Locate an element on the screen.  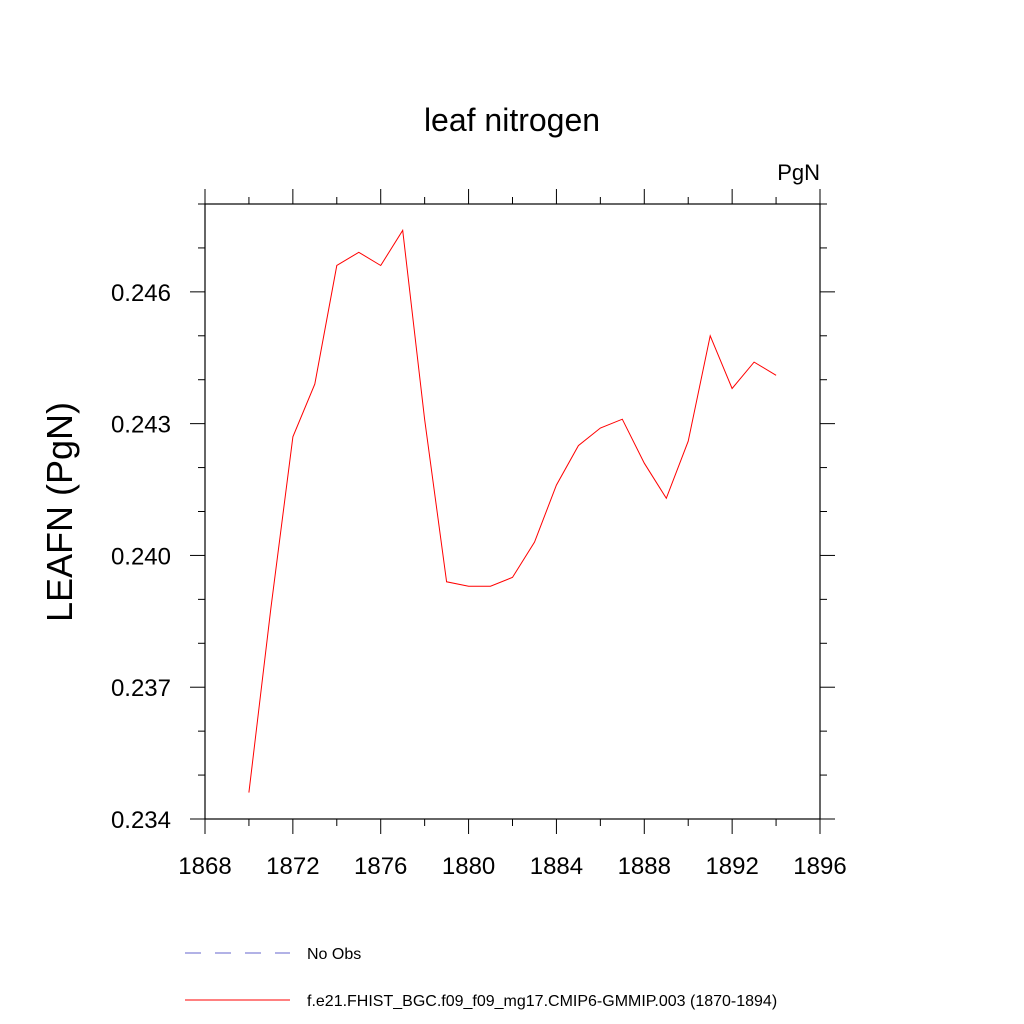
y-axis-label: LEAFN (PgN) is located at coordinates (59, 512).